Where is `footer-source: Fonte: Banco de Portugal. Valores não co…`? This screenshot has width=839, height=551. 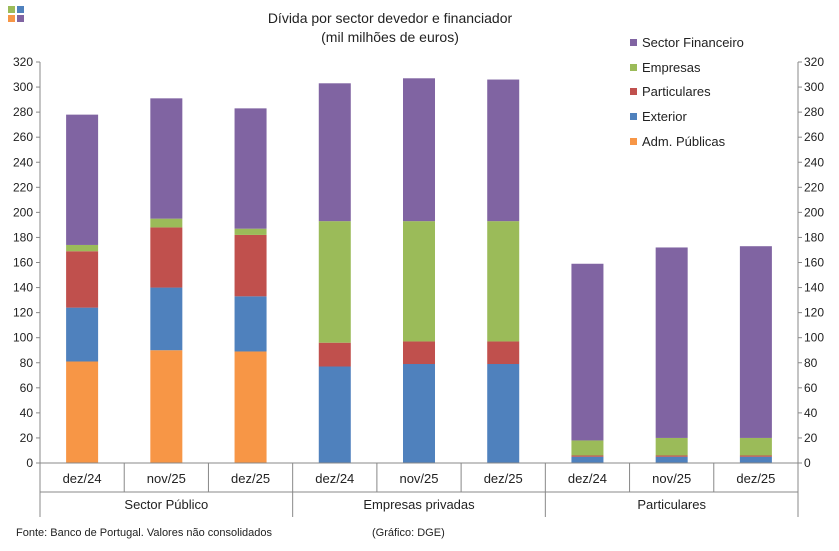 footer-source: Fonte: Banco de Portugal. Valores não co… is located at coordinates (144, 533).